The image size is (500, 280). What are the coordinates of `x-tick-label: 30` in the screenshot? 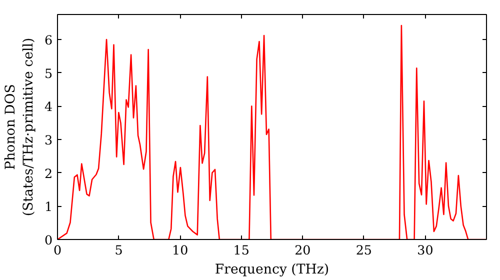 It's located at (425, 250).